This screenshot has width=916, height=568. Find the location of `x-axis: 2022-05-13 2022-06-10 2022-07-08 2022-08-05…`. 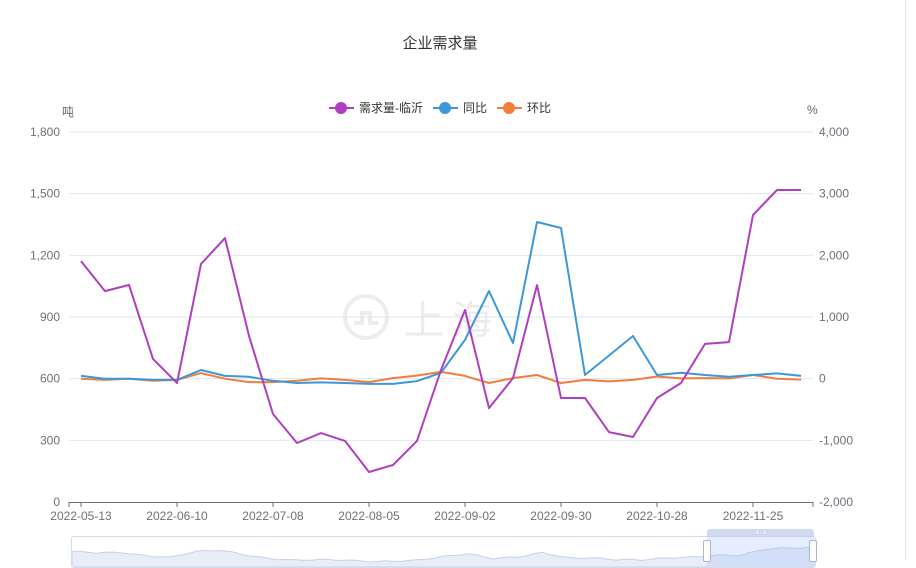

x-axis: 2022-05-13 2022-06-10 2022-07-08 2022-08-05… is located at coordinates (432, 512).